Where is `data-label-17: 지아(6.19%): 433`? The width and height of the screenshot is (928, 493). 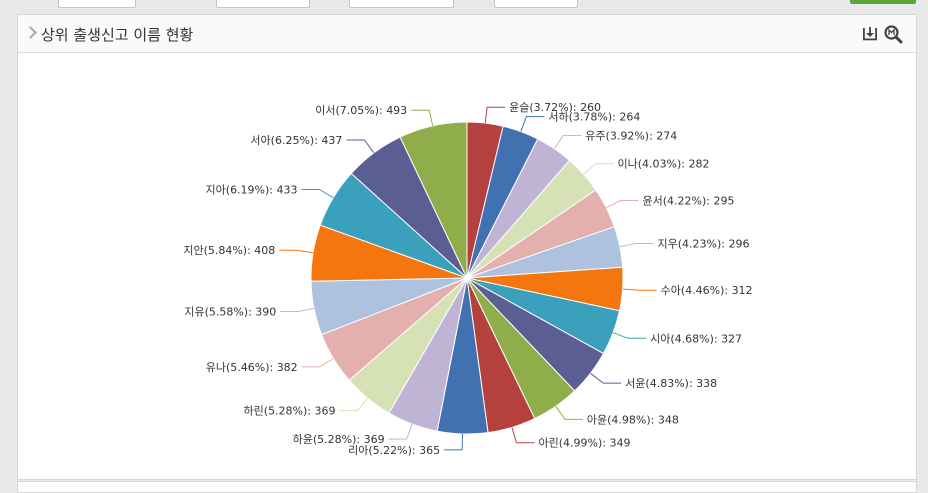 data-label-17: 지아(6.19%): 433 is located at coordinates (252, 190).